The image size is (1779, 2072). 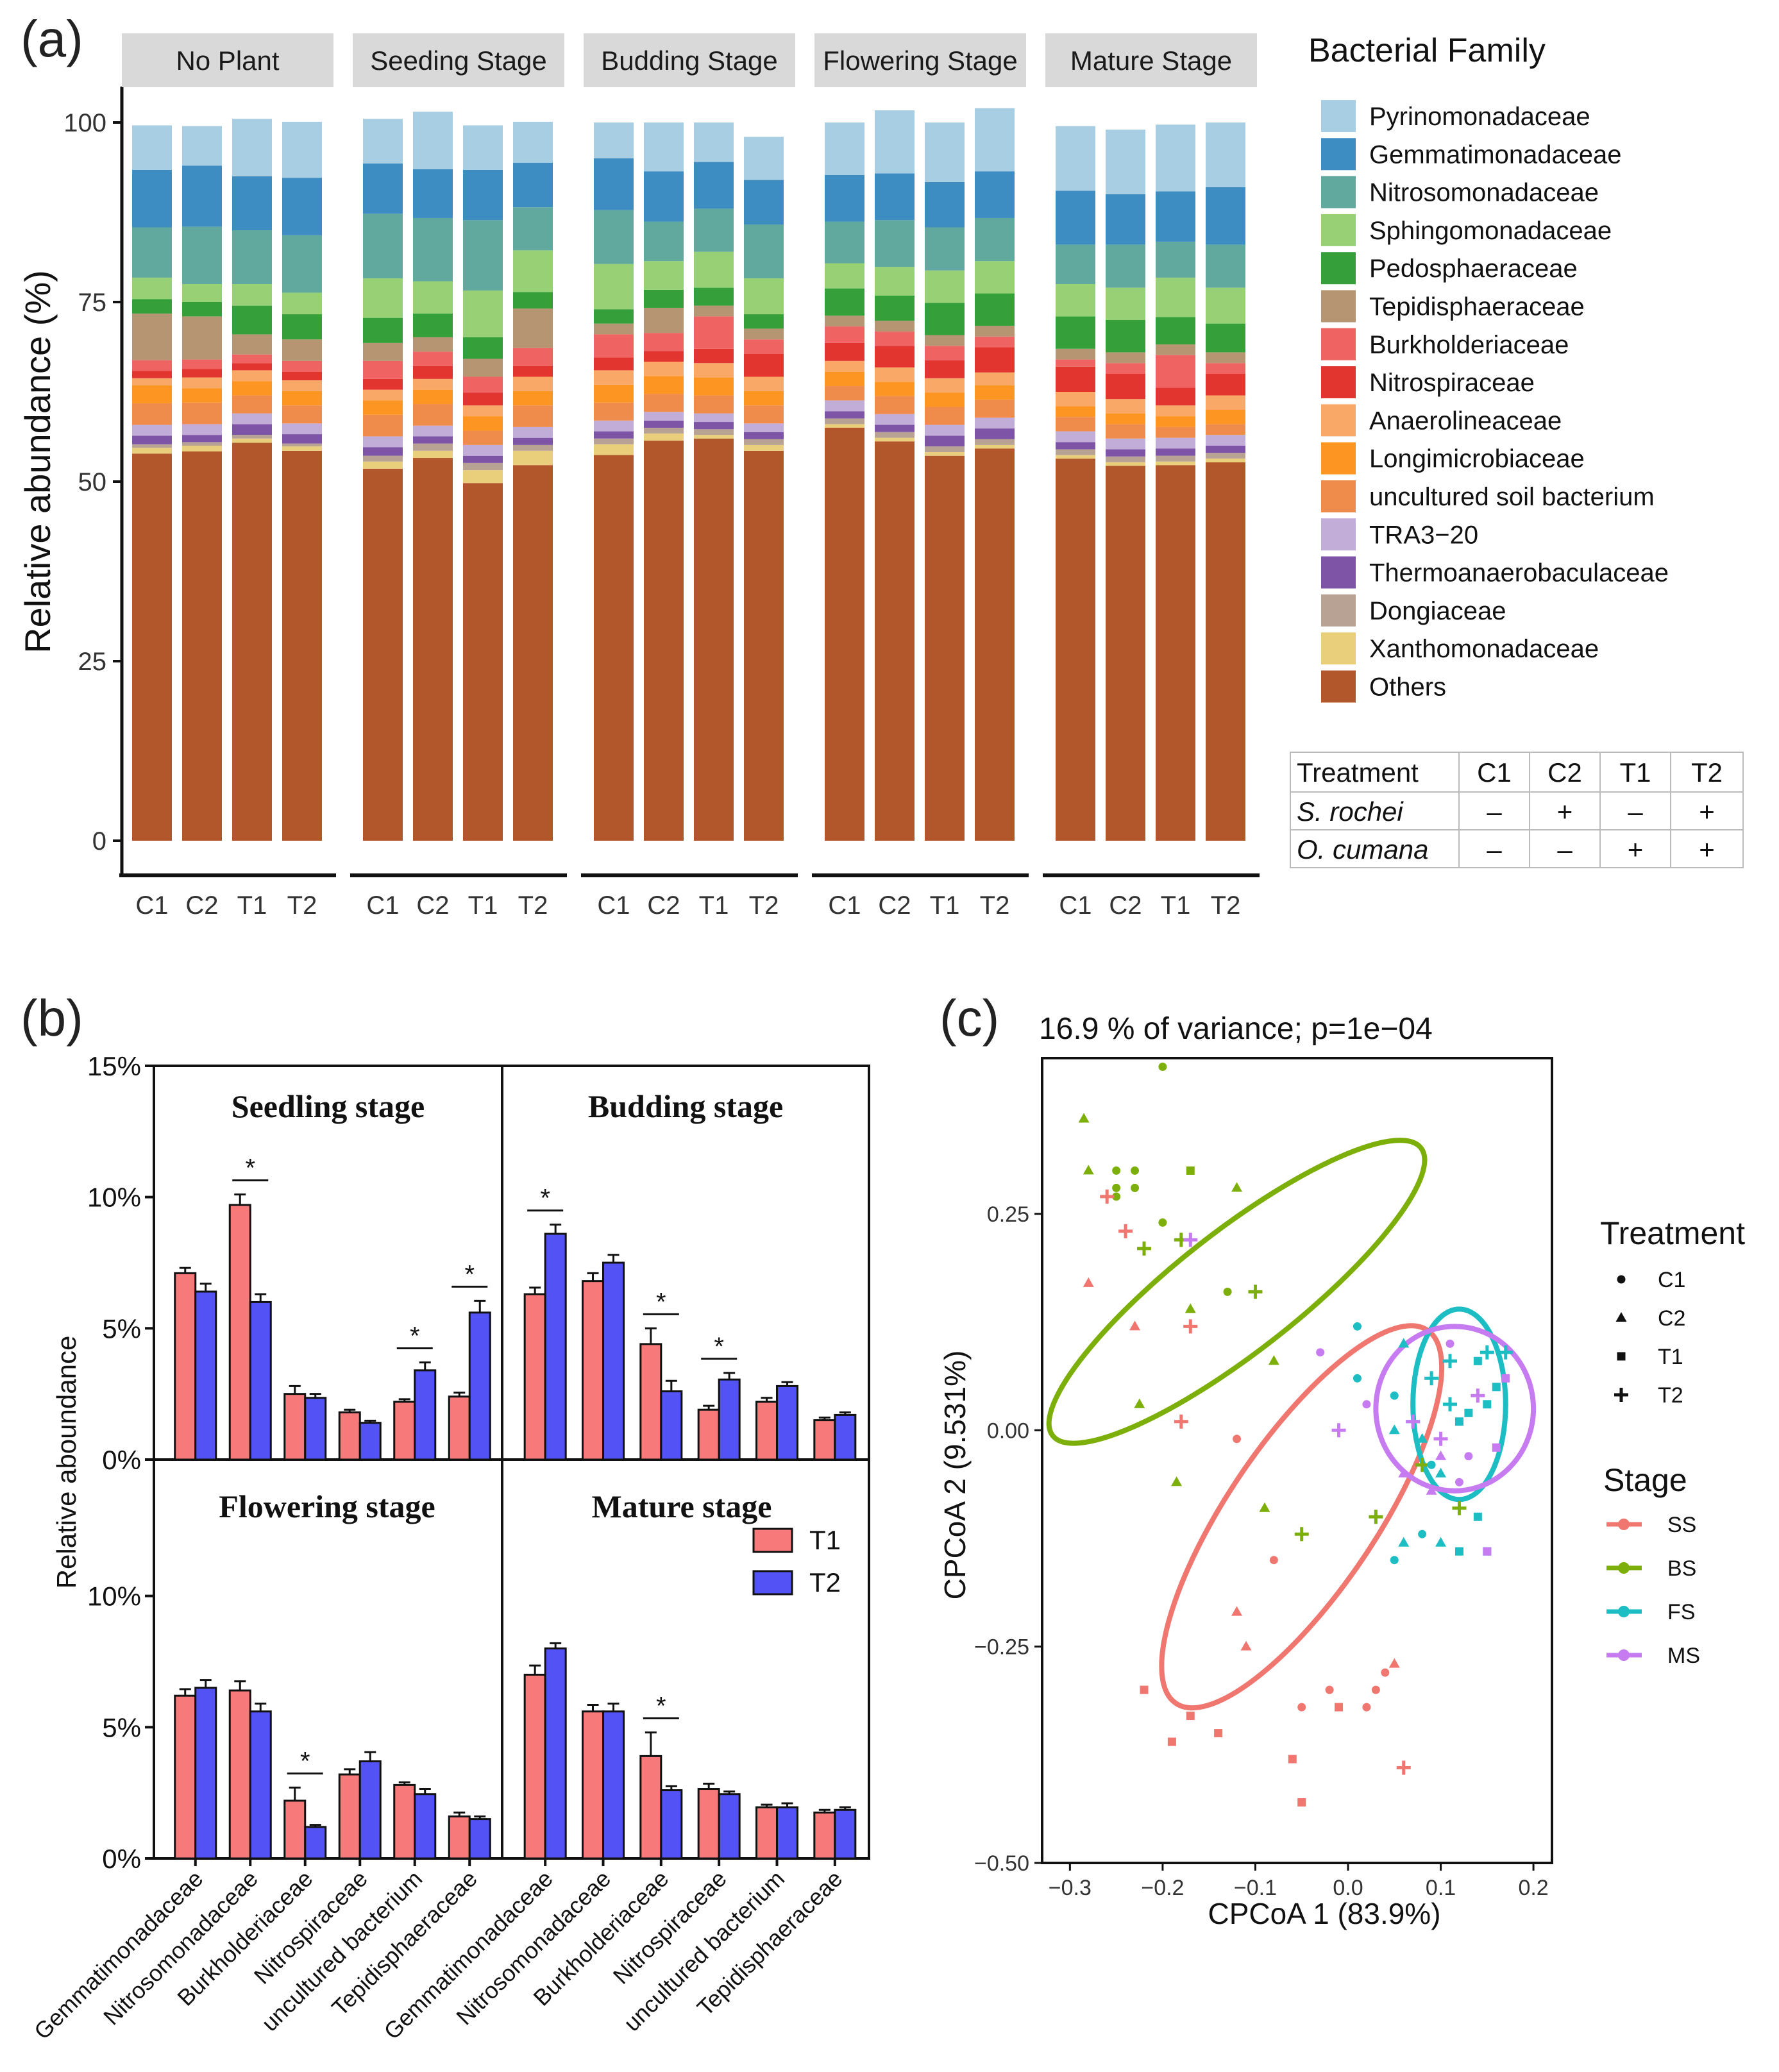 I want to click on legend-label-thermoanaerobaculaceae: Thermoanaerobaculaceae, so click(x=1519, y=573).